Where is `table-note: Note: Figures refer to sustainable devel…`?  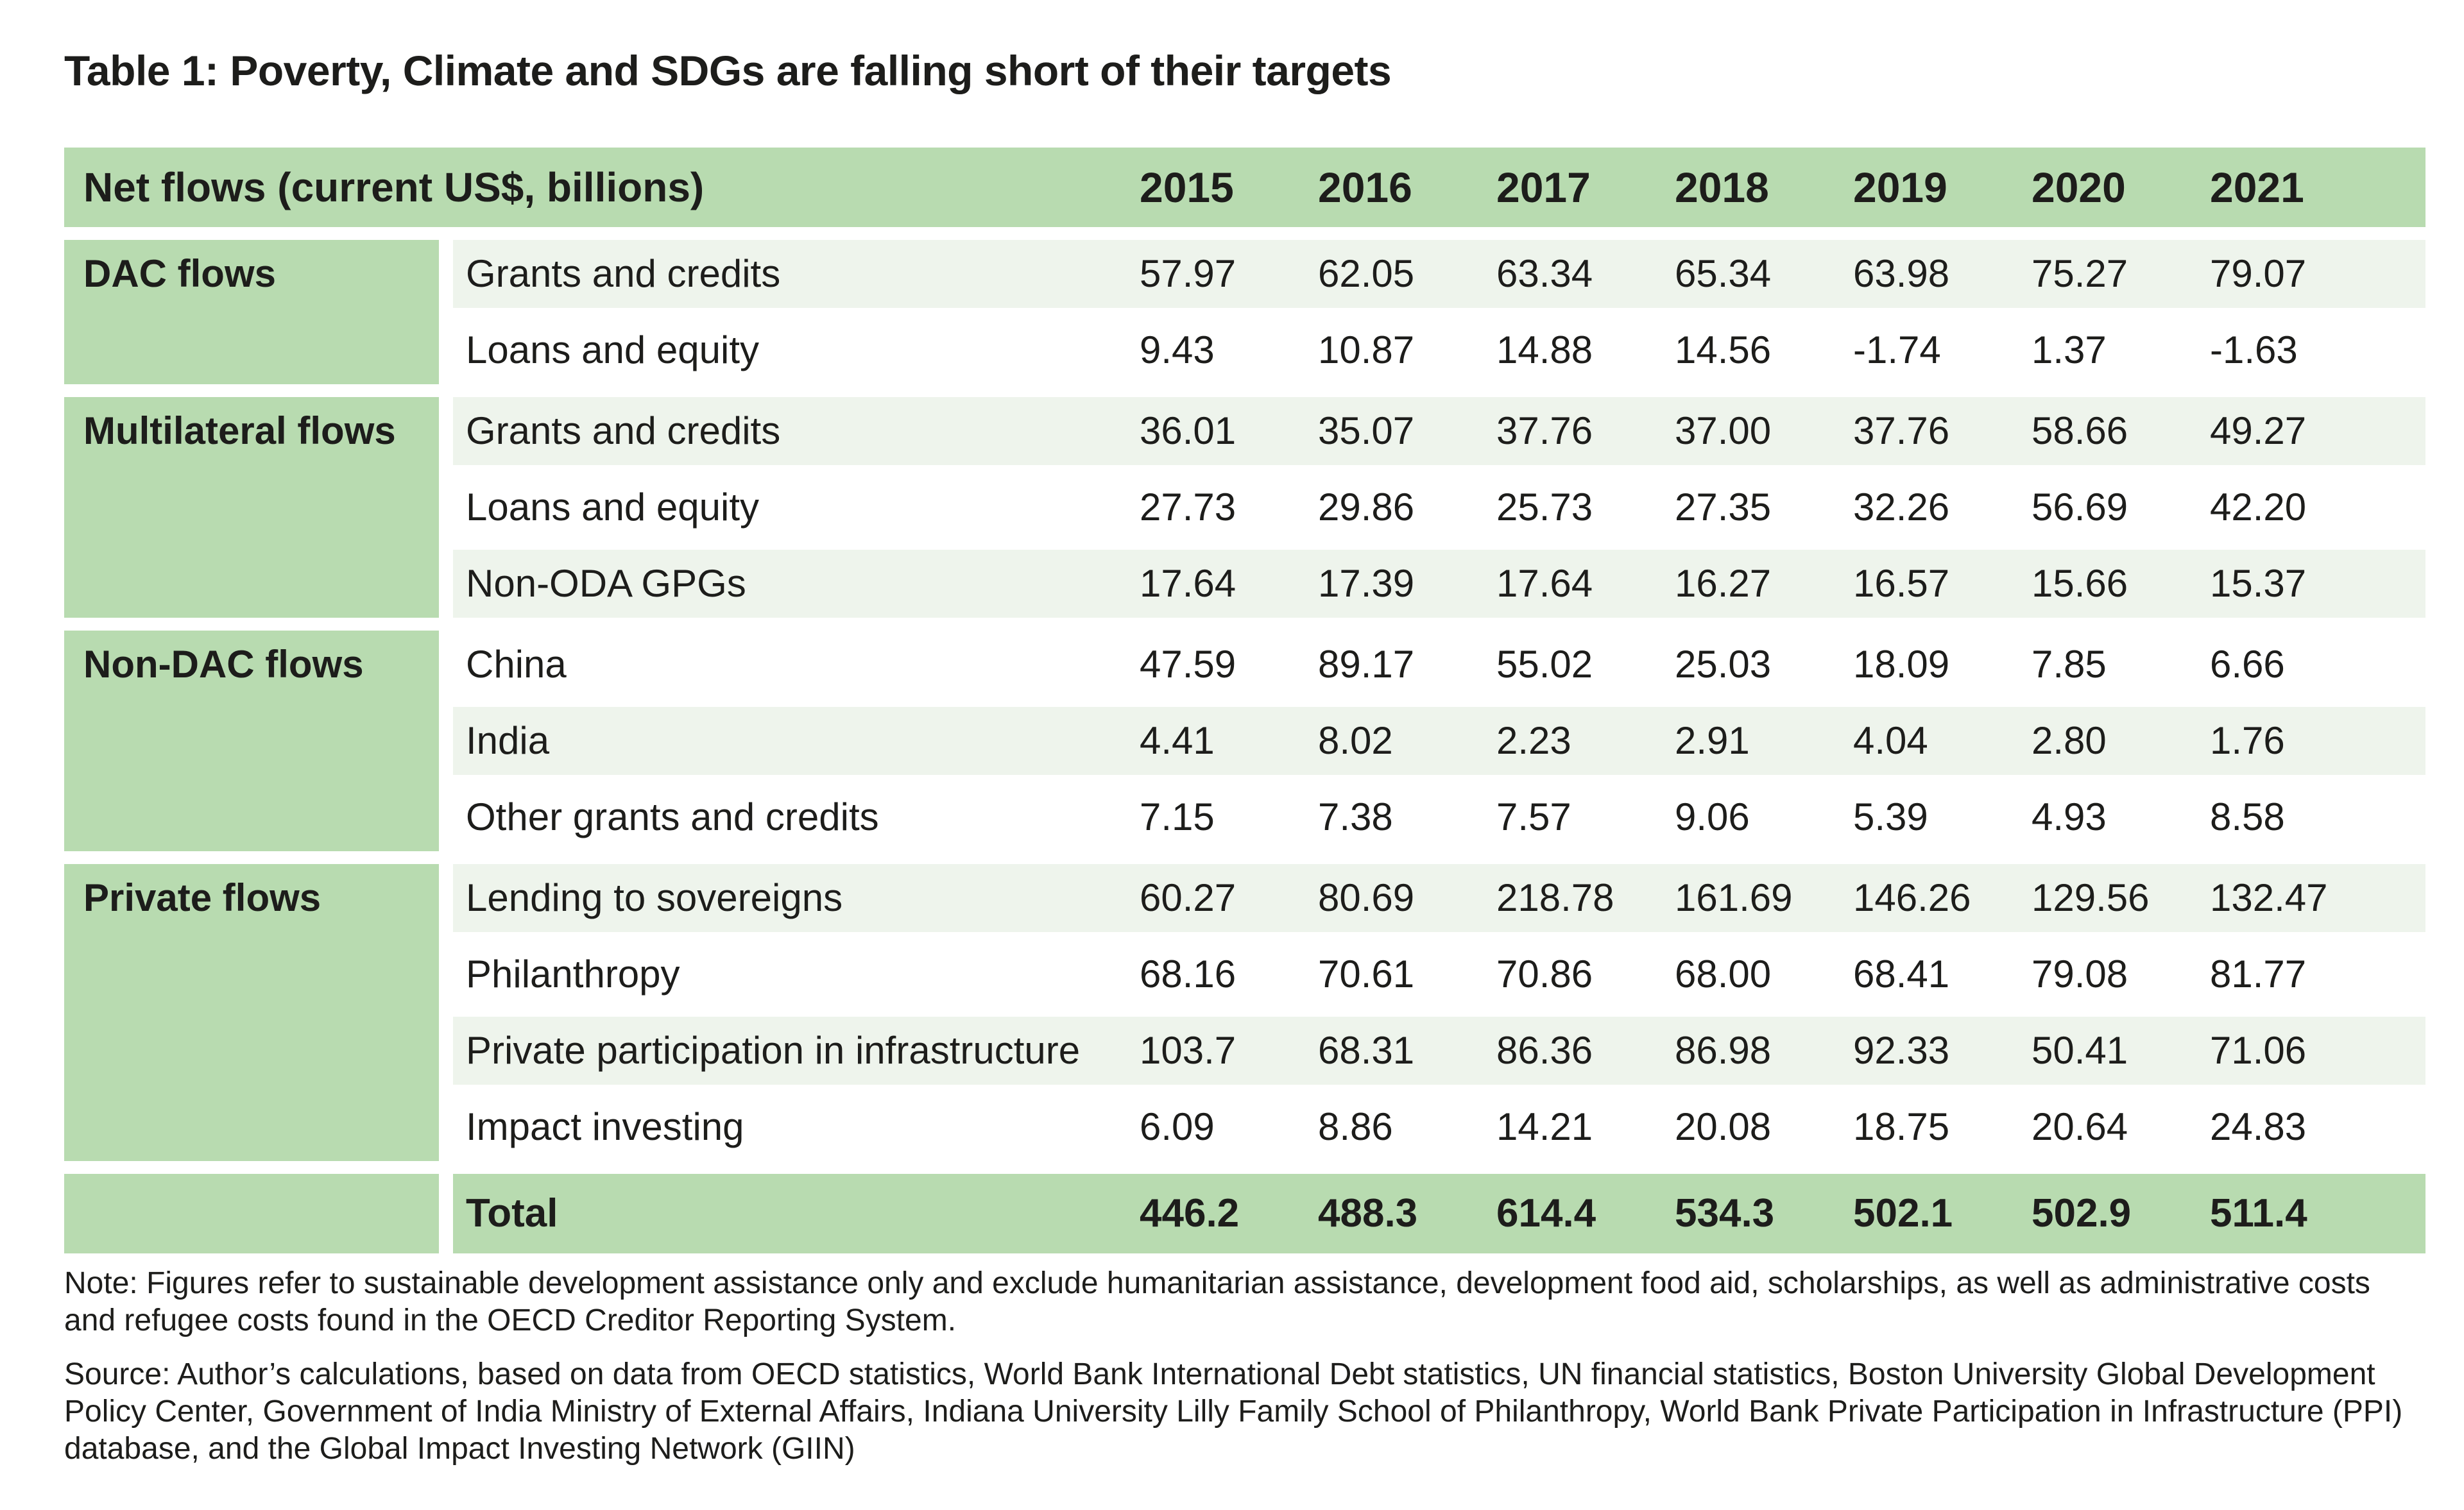
table-note: Note: Figures refer to sustainable devel… is located at coordinates (1217, 1301).